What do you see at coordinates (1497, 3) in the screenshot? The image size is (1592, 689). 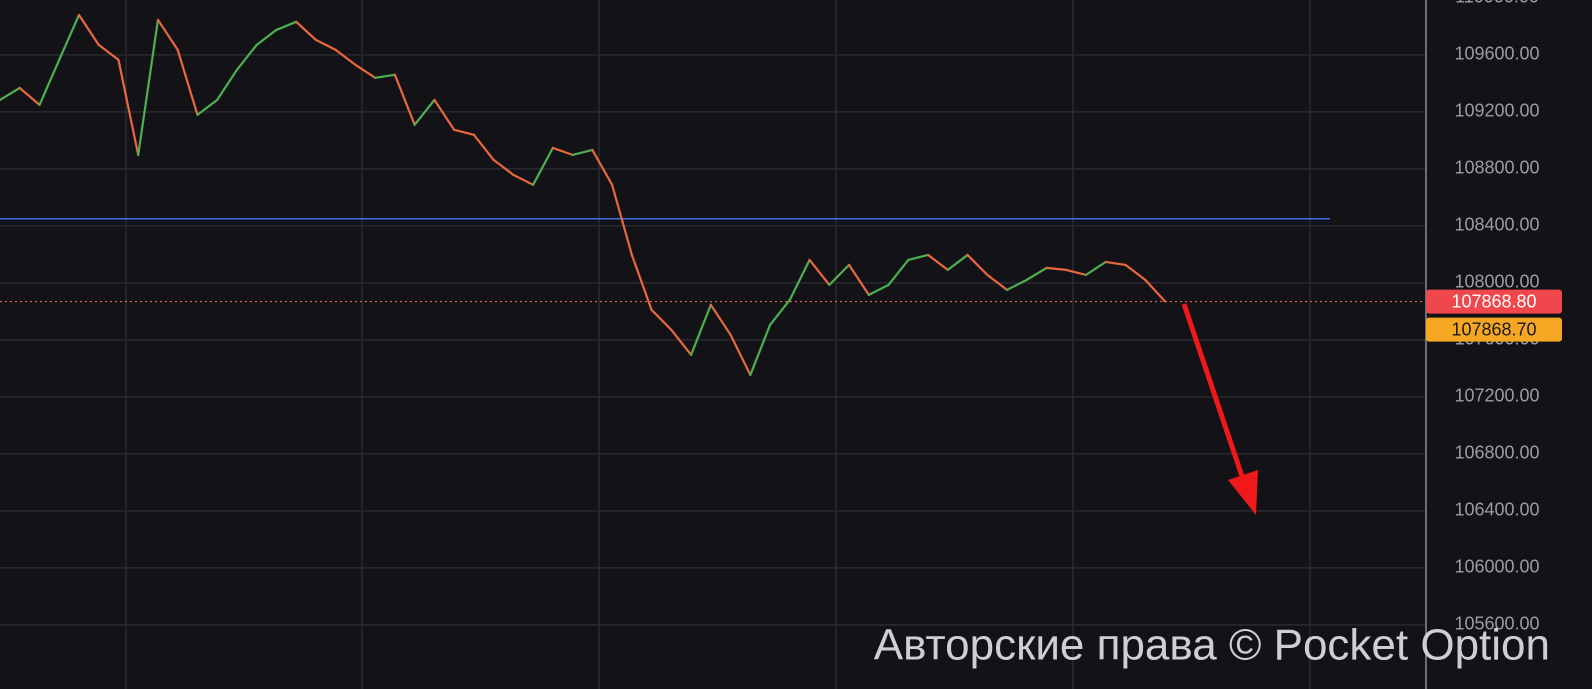 I see `y-tick-label: 110000.00` at bounding box center [1497, 3].